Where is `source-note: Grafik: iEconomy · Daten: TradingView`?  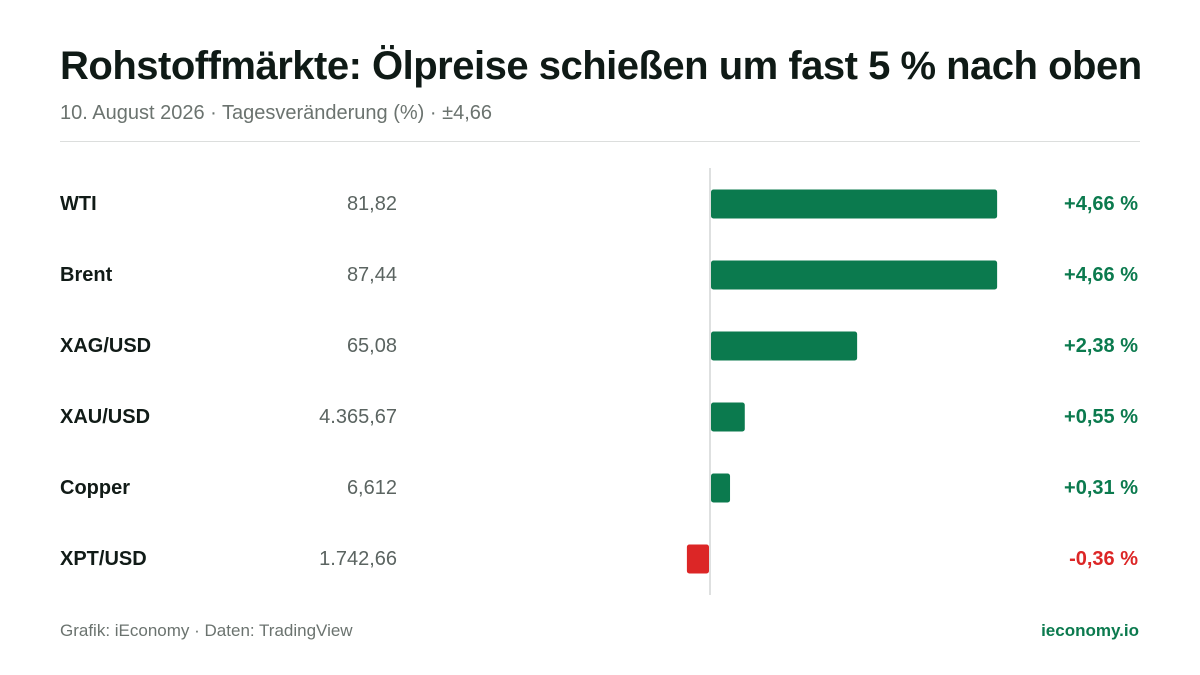 source-note: Grafik: iEconomy · Daten: TradingView is located at coordinates (206, 630).